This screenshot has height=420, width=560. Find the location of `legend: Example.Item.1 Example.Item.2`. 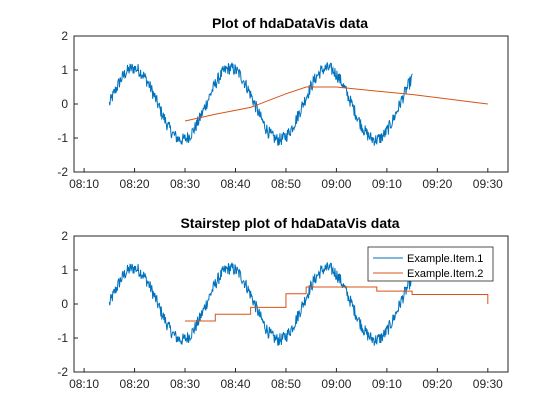

legend: Example.Item.1 Example.Item.2 is located at coordinates (430, 264).